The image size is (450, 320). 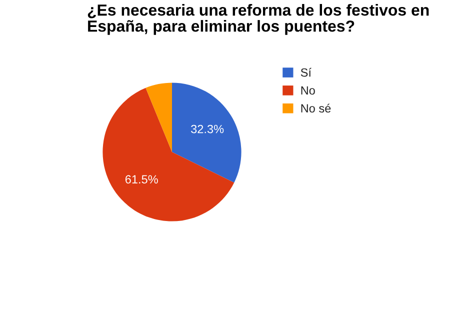 I want to click on chart-title: ¿Es necesaria una reforma de los festivos en España, para eliminar los puentes?, so click(x=258, y=19).